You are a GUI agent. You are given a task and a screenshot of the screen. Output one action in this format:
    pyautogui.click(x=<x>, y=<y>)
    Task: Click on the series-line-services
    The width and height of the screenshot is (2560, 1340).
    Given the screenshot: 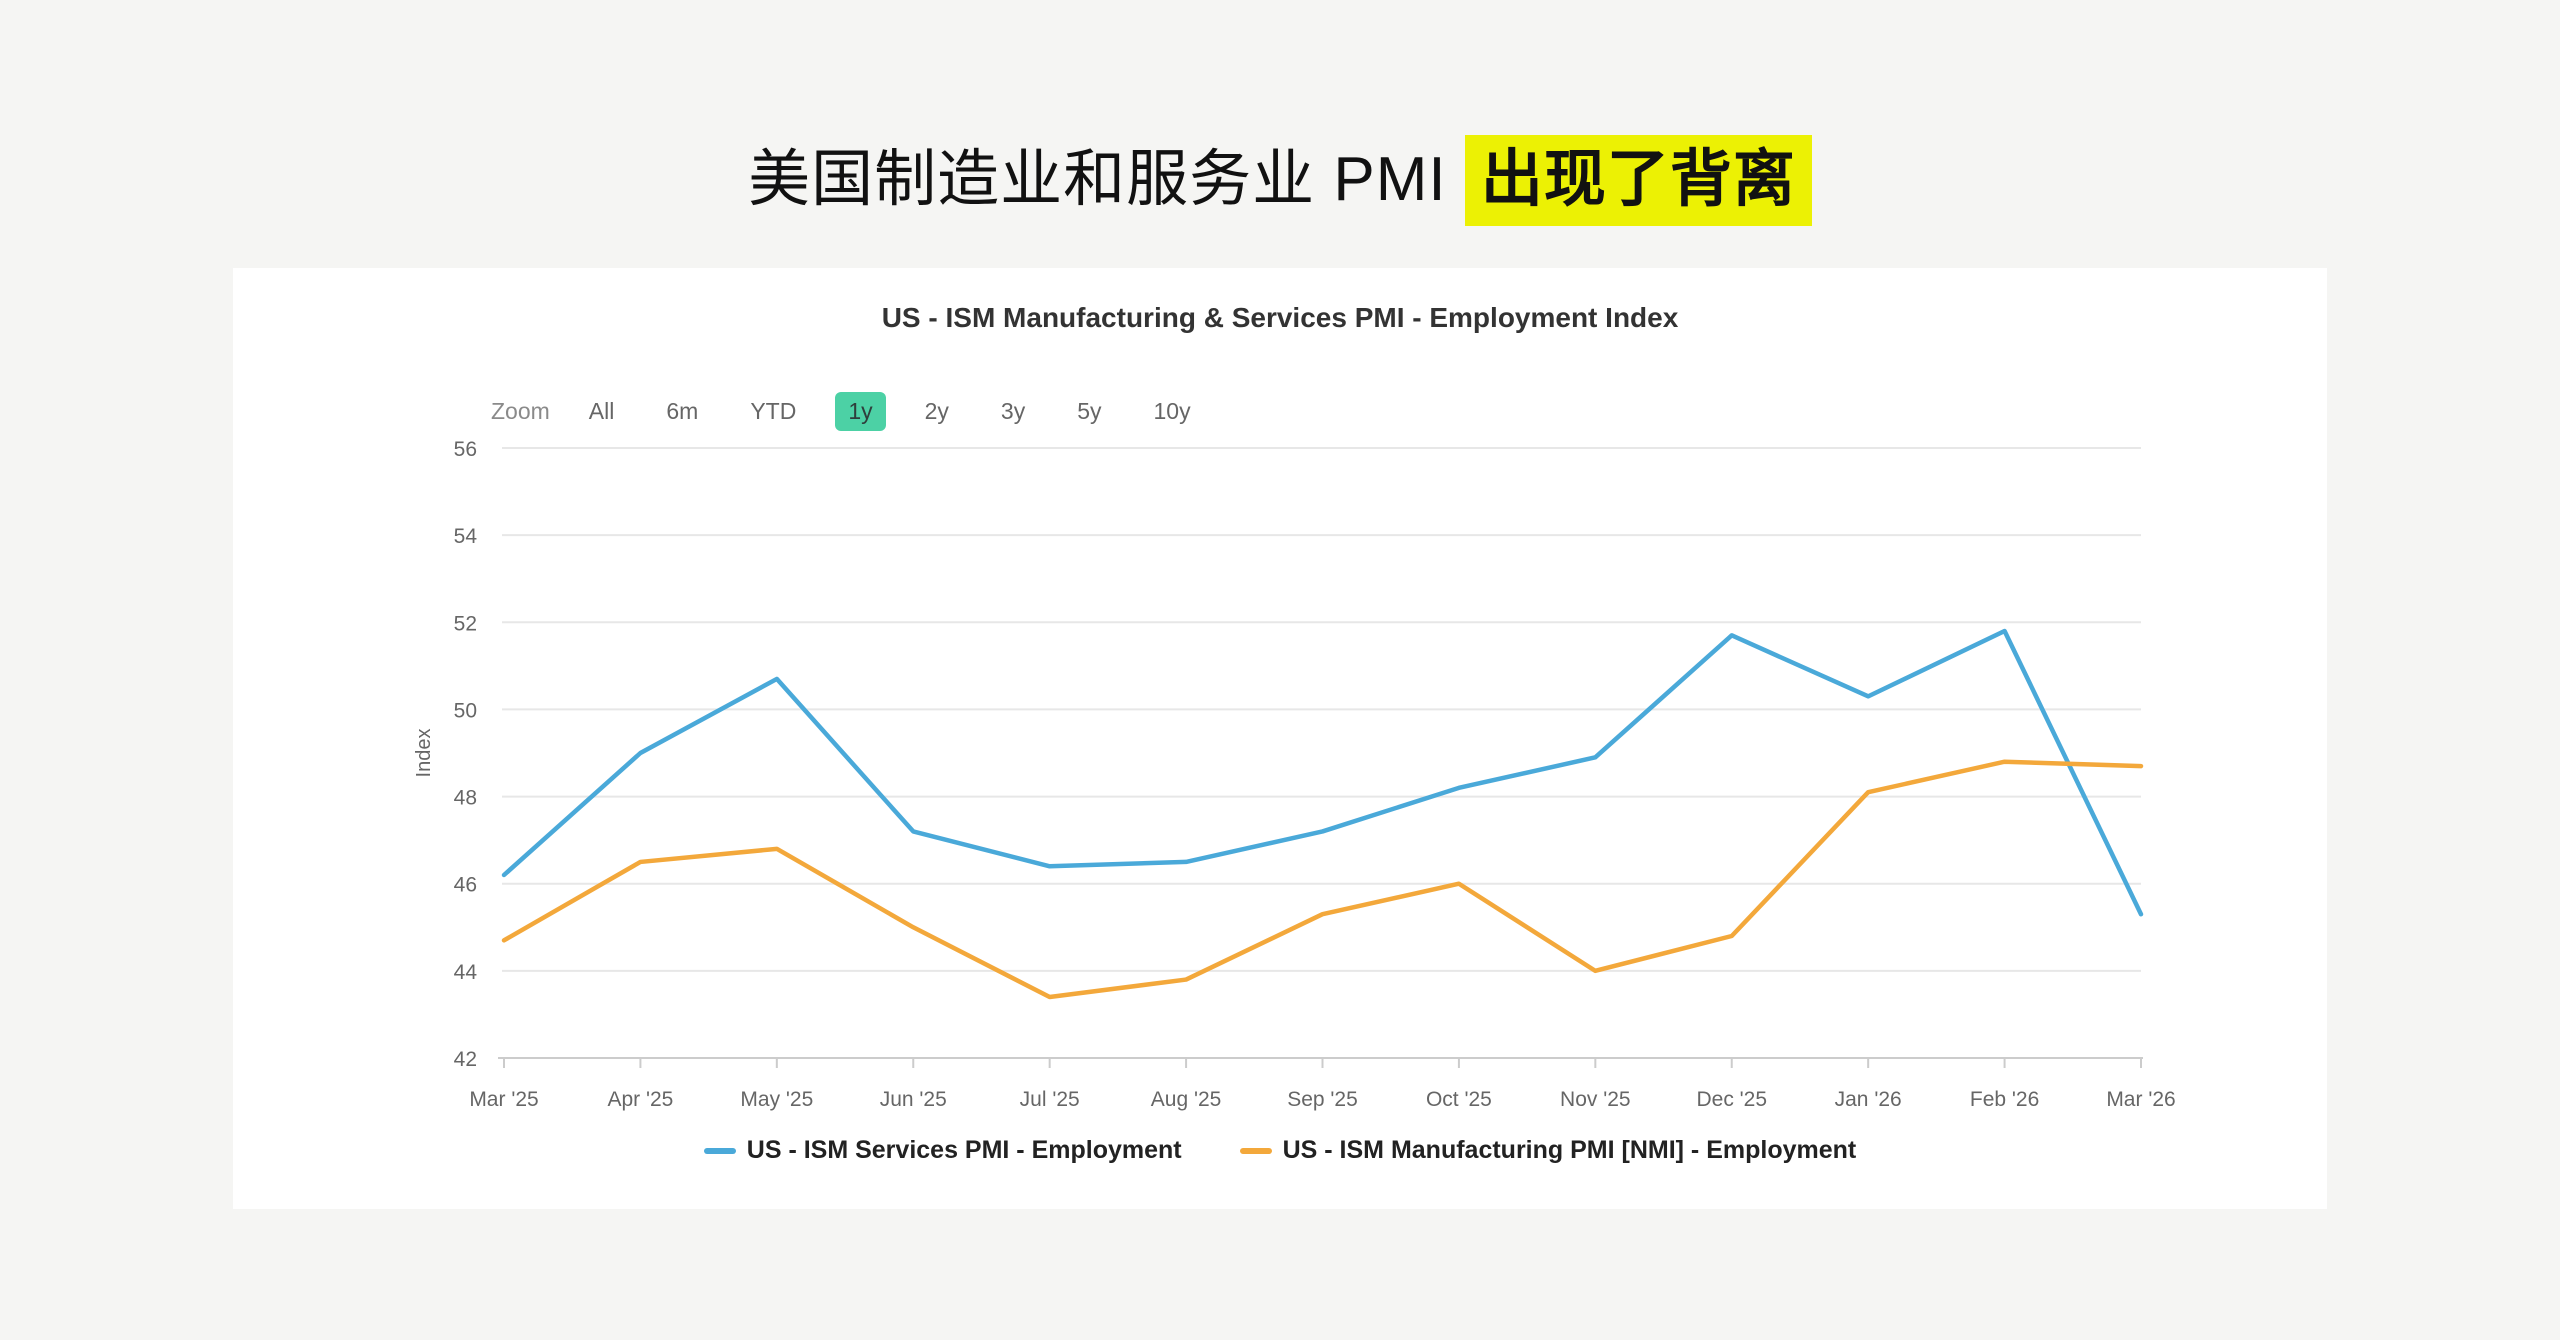 What is the action you would take?
    pyautogui.click(x=1322, y=772)
    